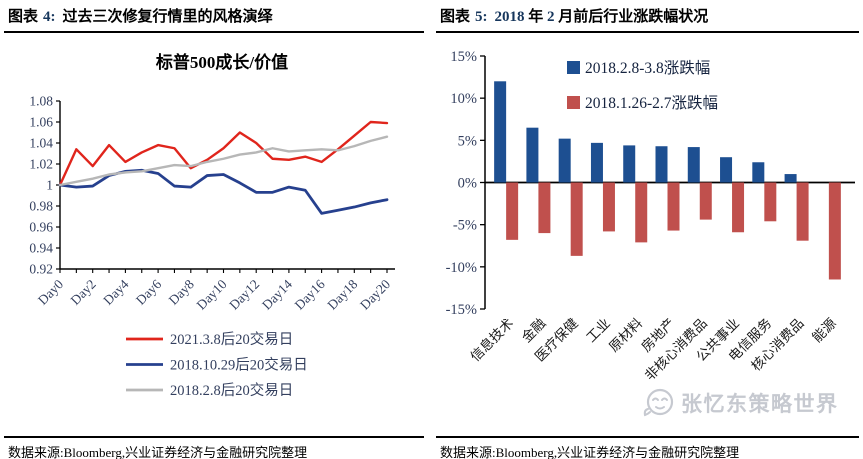 The height and width of the screenshot is (459, 863). What do you see at coordinates (658, 402) in the screenshot?
I see `smiley-face-icon` at bounding box center [658, 402].